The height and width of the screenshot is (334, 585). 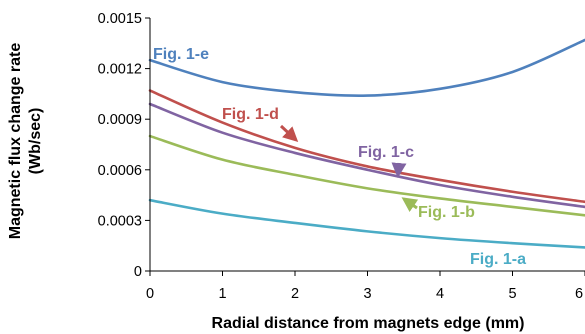 I want to click on x-tick-label: 6, so click(x=579, y=294).